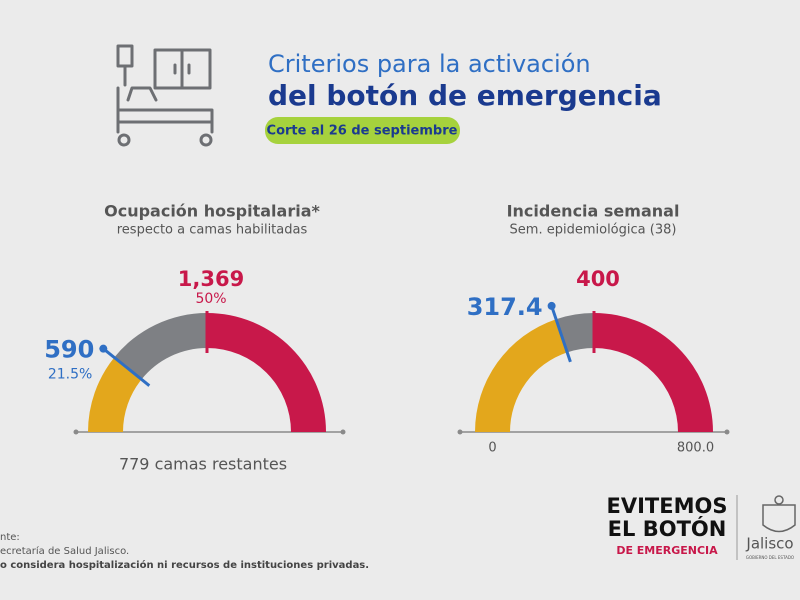 This screenshot has width=800, height=600. Describe the element at coordinates (593, 230) in the screenshot. I see `gauge-subtitle: Sem. epidemiológica (38)` at that location.